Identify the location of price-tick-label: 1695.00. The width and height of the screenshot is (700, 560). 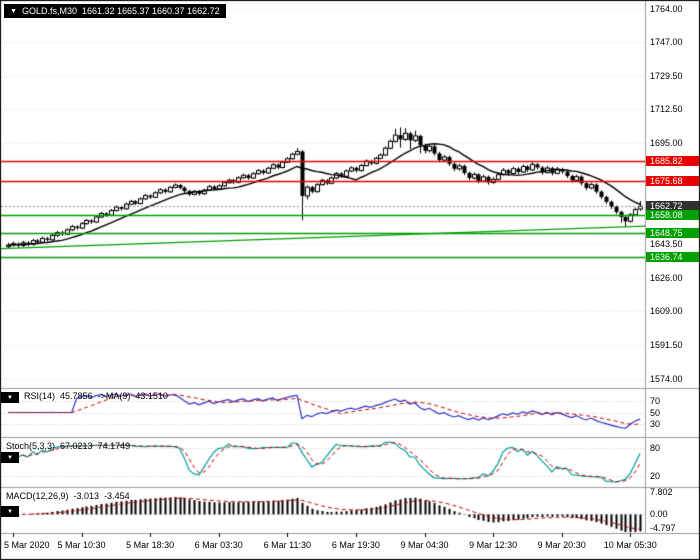
(666, 143).